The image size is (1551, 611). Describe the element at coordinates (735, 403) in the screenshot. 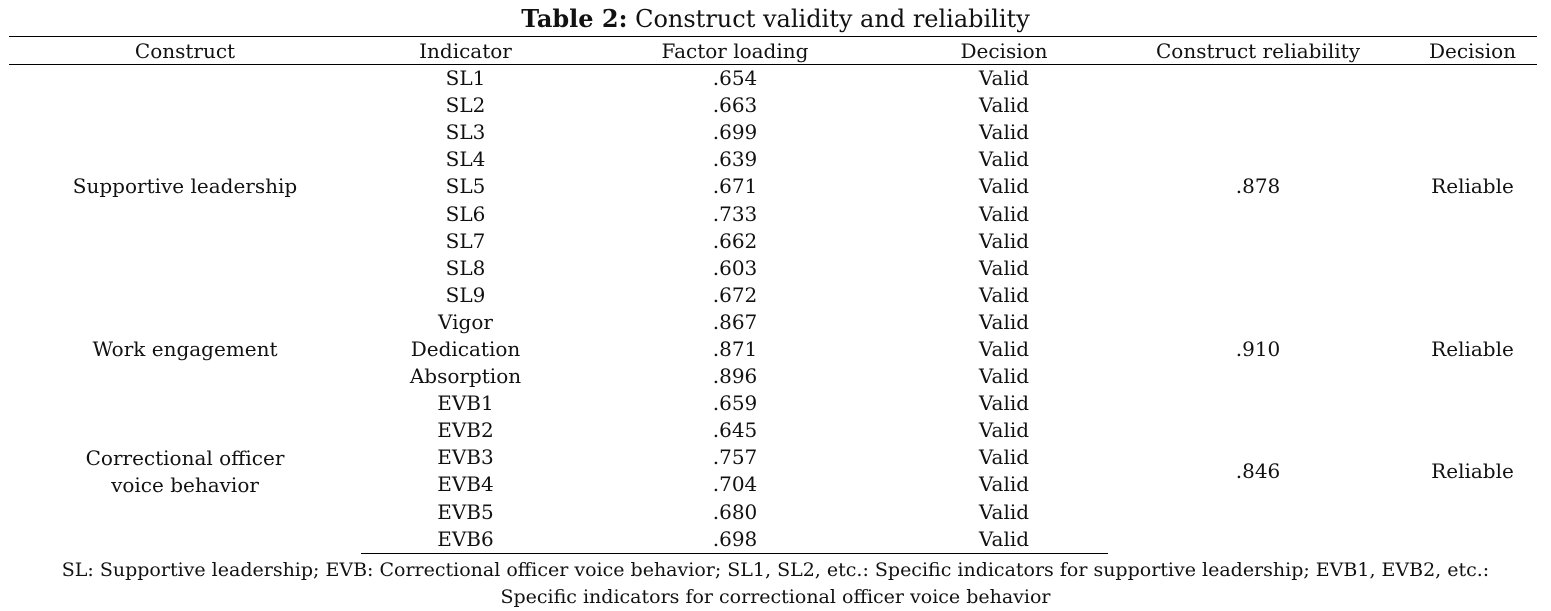

I see `factor-loading-cell: .659` at that location.